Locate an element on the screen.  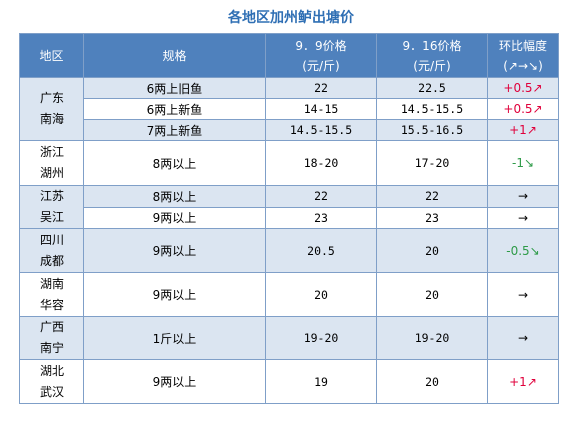
spec-cell: 1斤以上 is located at coordinates (174, 338).